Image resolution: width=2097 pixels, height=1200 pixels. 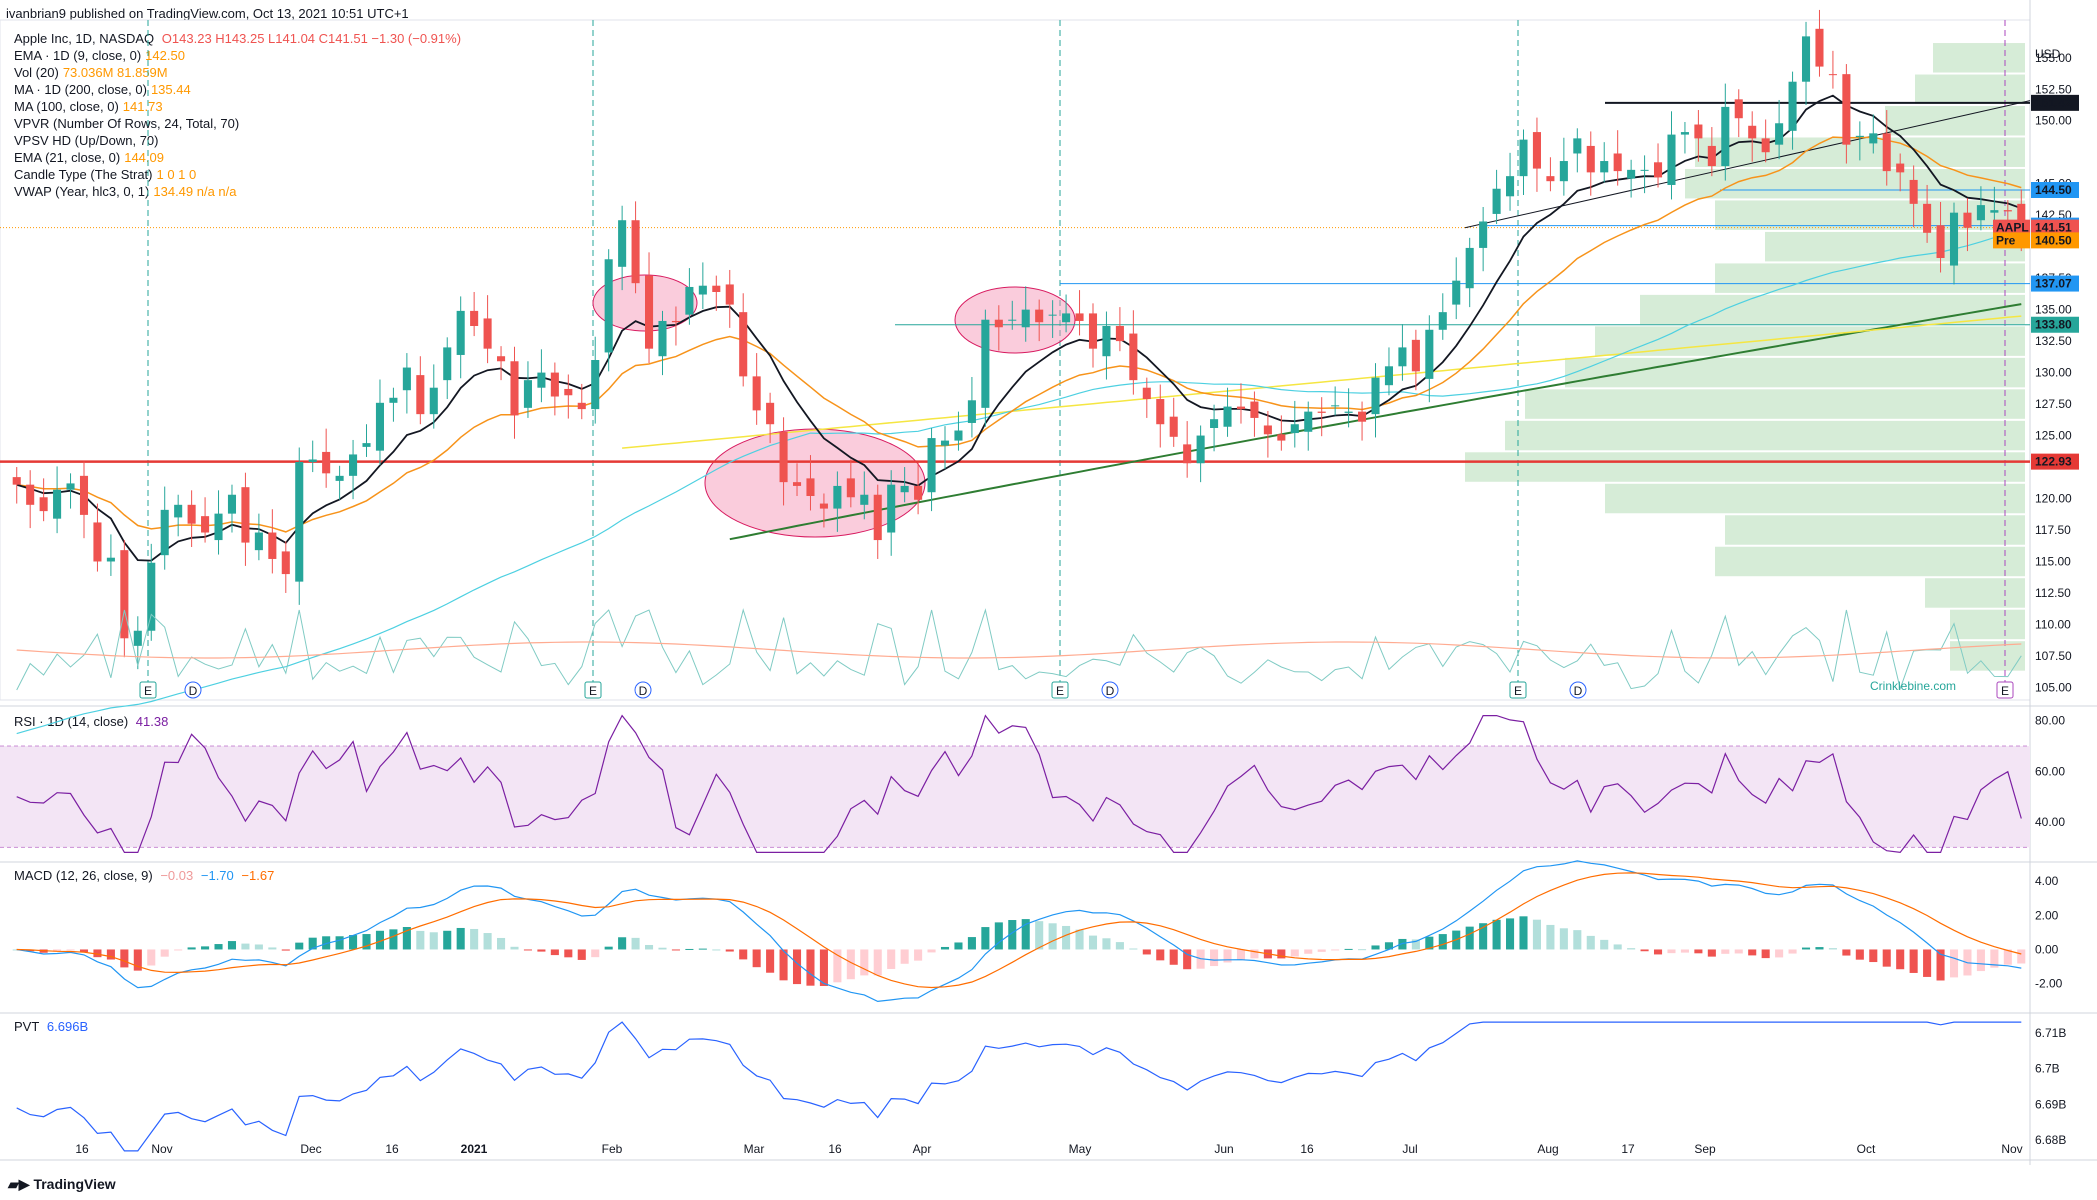 What do you see at coordinates (2053, 103) in the screenshot?
I see `price-tag-value: 151.42` at bounding box center [2053, 103].